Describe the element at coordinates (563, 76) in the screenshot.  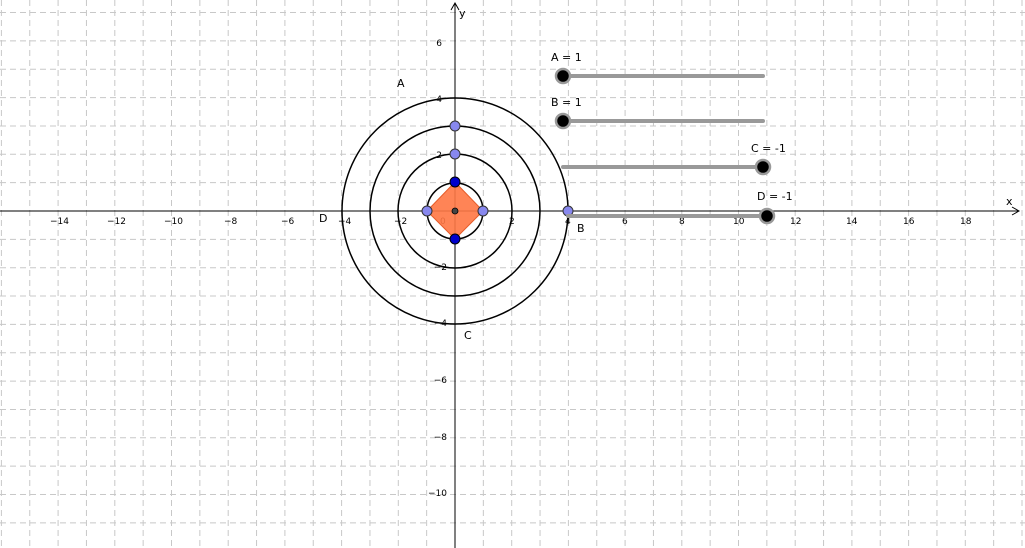
I see `slider-a-handle` at that location.